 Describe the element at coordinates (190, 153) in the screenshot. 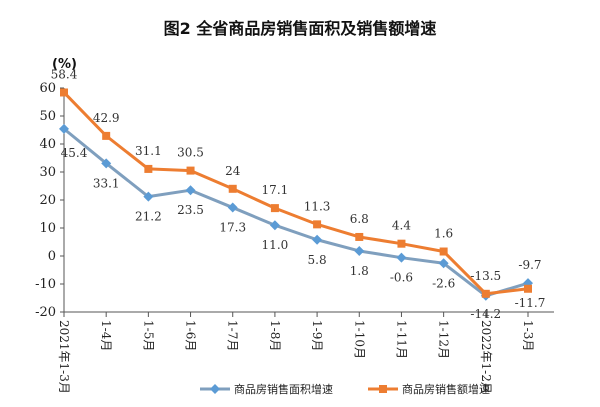

I see `data-label: 30.5` at that location.